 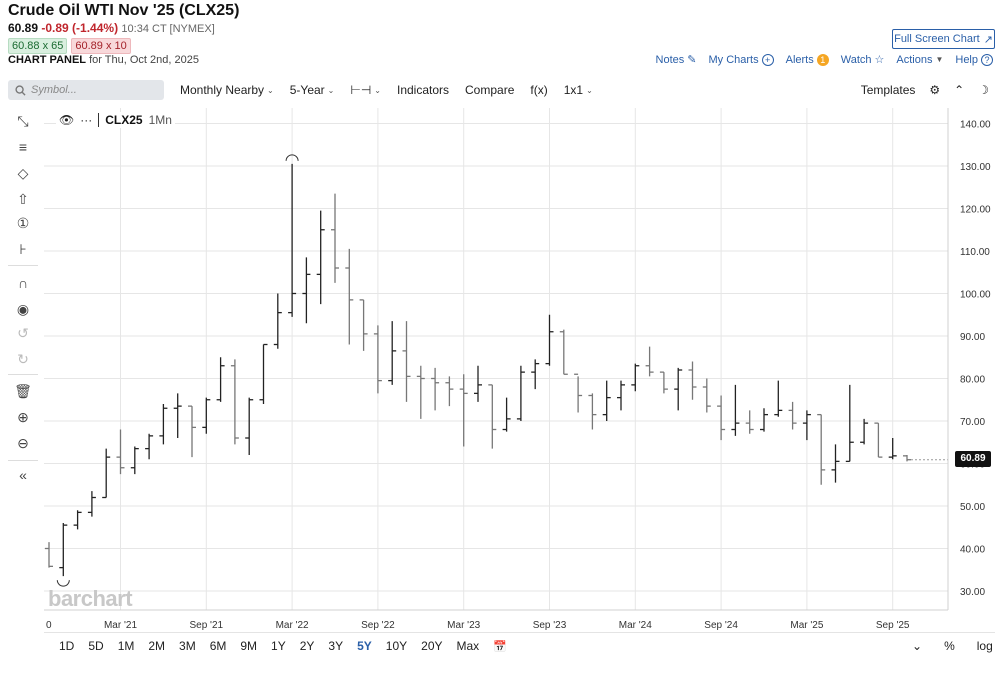 What do you see at coordinates (144, 60) in the screenshot?
I see `chart-panel-date: for Thu, Oct 2nd, 2025` at bounding box center [144, 60].